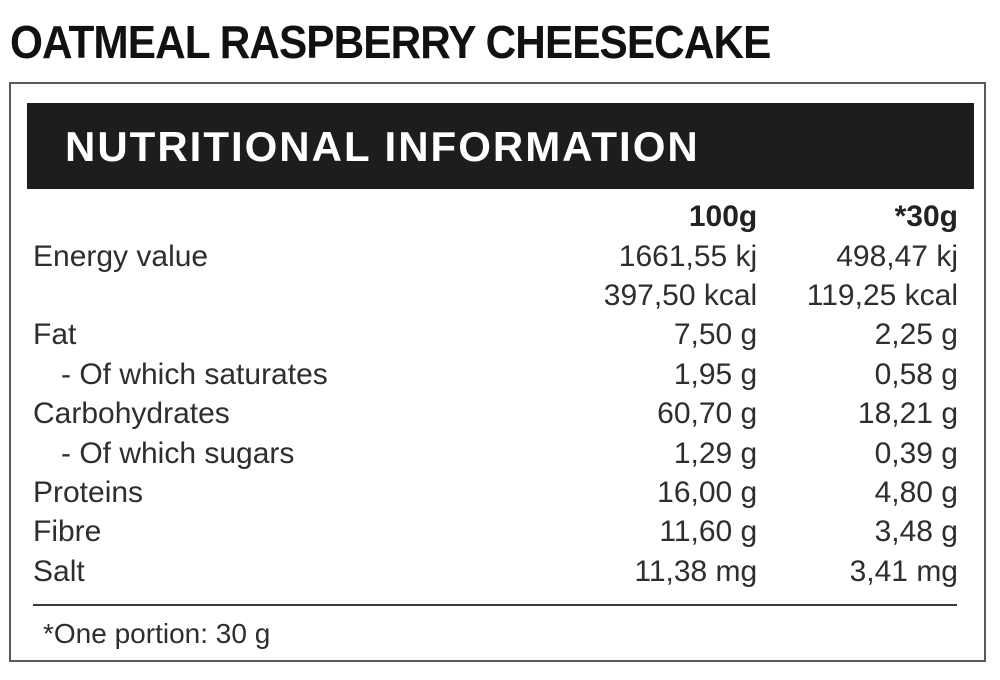 Image resolution: width=1000 pixels, height=680 pixels. Describe the element at coordinates (723, 217) in the screenshot. I see `per-100g-column-header: 100g` at that location.